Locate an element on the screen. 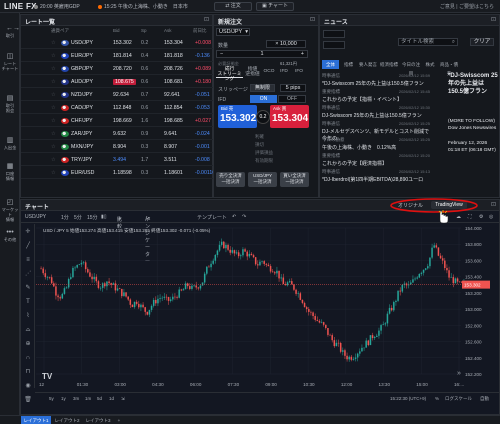 This screenshot has width=500, height=424. ask-price: 112.854 is located at coordinates (173, 108).